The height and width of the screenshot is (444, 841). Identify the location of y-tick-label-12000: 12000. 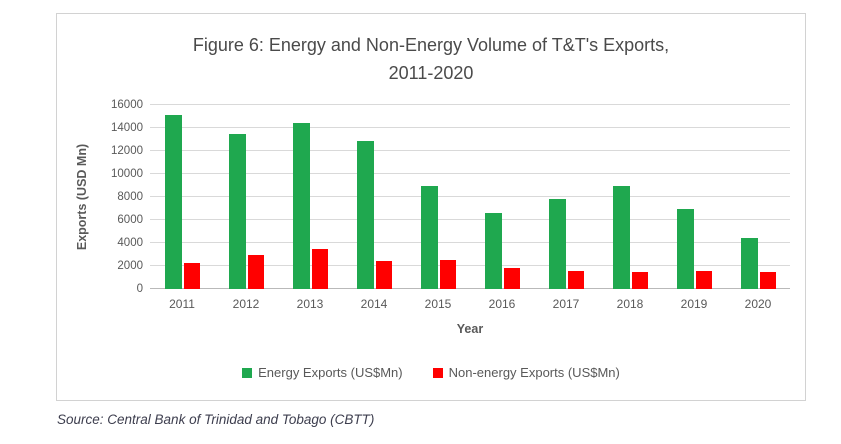
(127, 150).